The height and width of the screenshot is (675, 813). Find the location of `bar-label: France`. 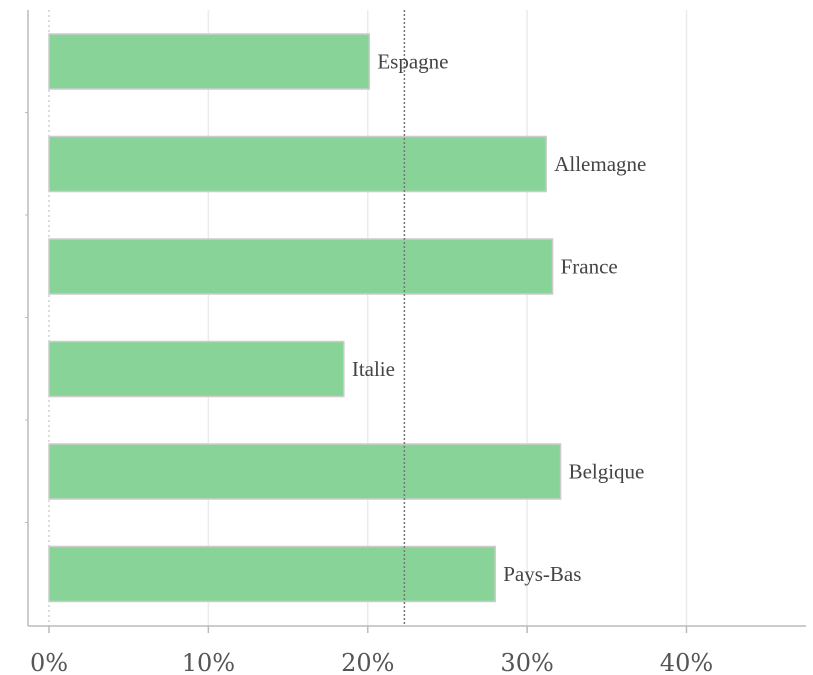

bar-label: France is located at coordinates (589, 267).